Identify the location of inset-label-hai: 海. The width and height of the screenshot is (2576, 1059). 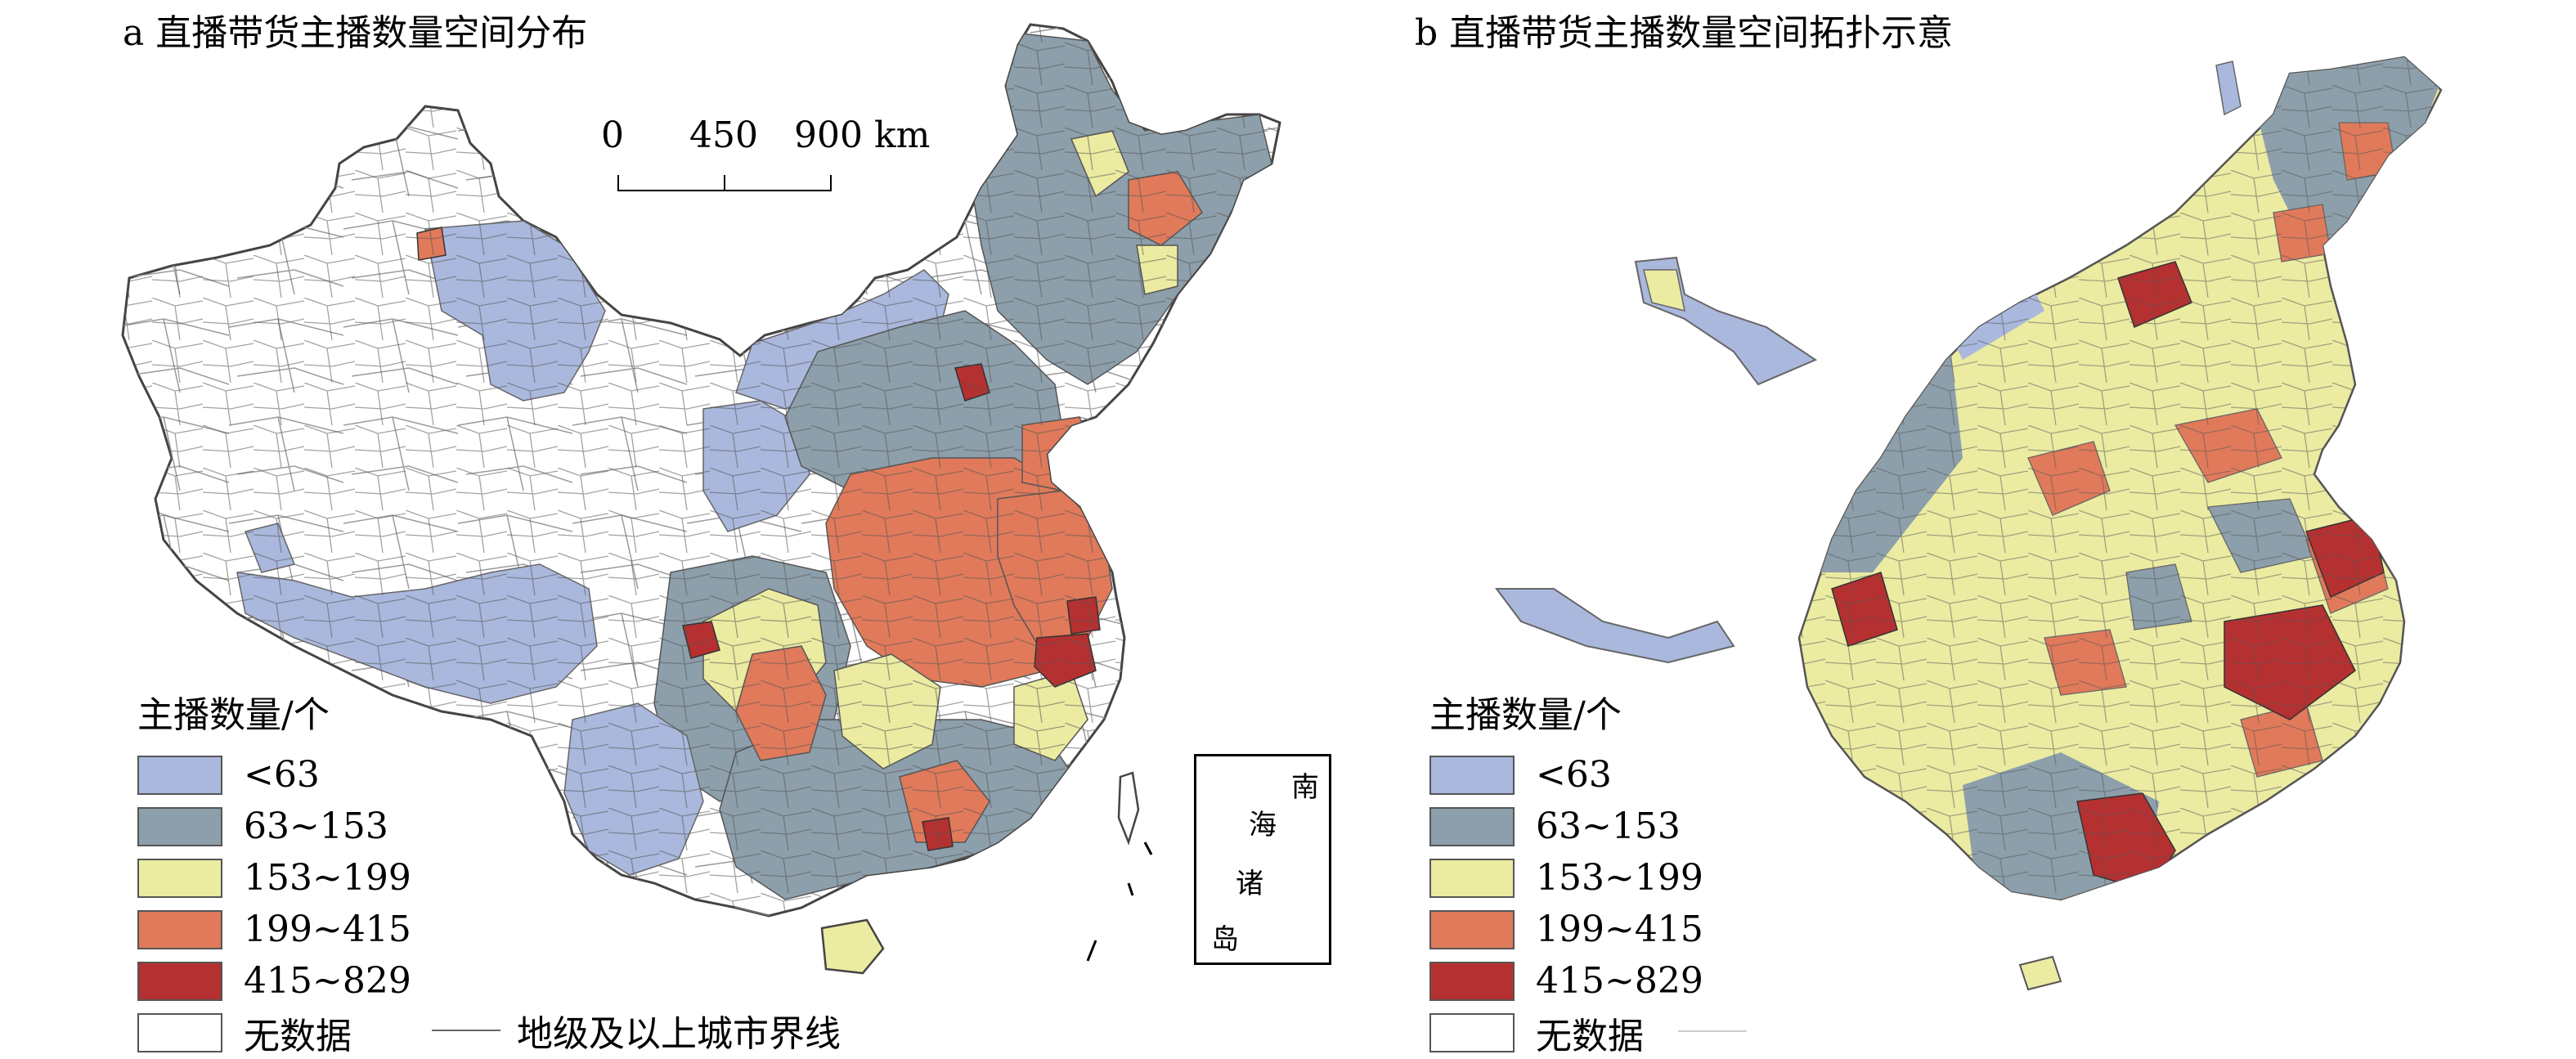
(1263, 825).